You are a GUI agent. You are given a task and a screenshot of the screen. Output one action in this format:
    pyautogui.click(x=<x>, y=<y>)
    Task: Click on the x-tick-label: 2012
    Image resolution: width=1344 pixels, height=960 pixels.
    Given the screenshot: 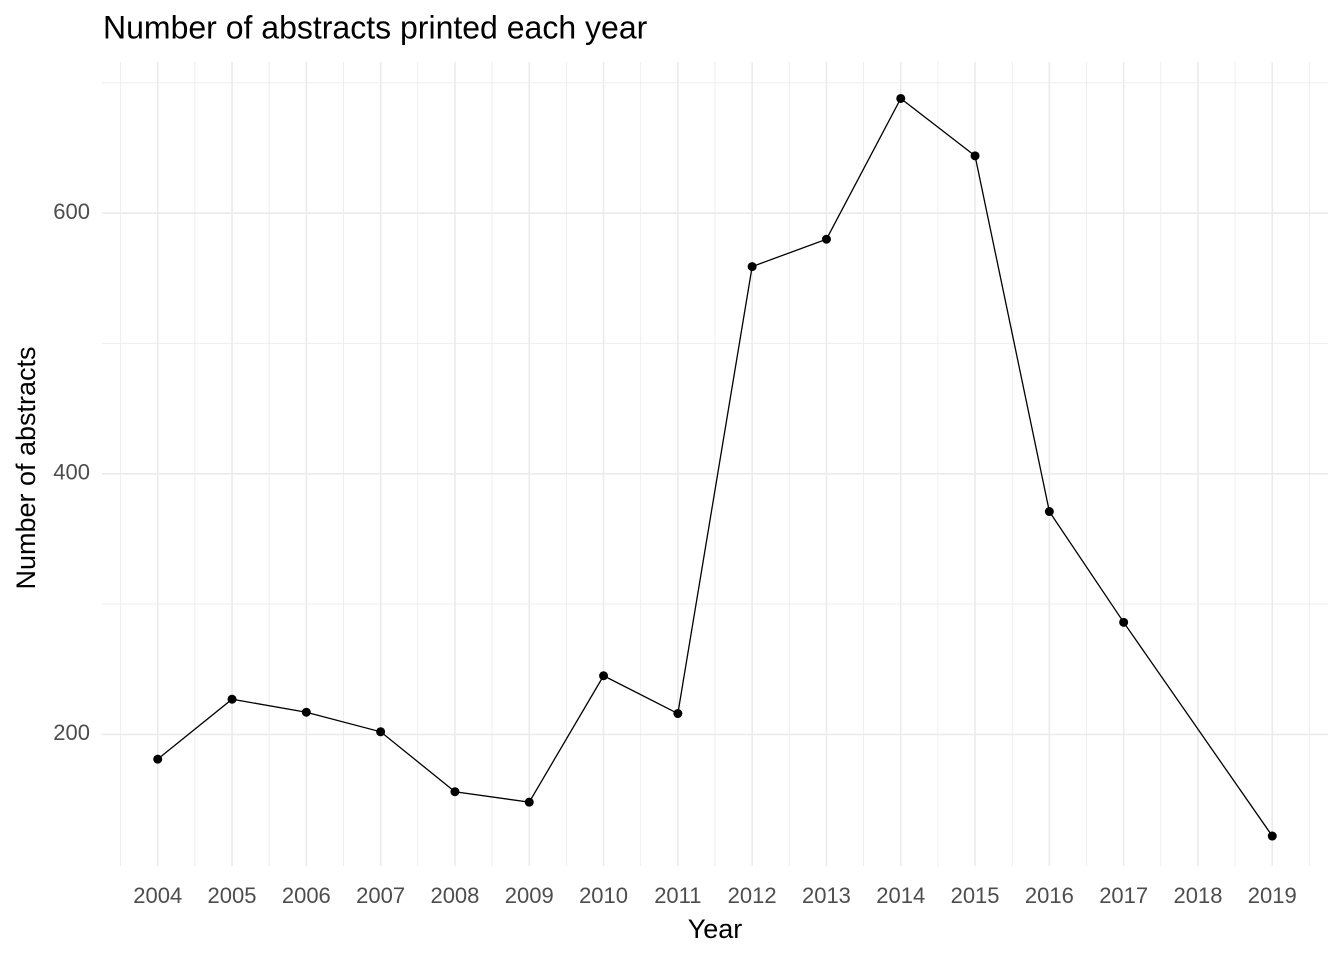 What is the action you would take?
    pyautogui.click(x=752, y=895)
    